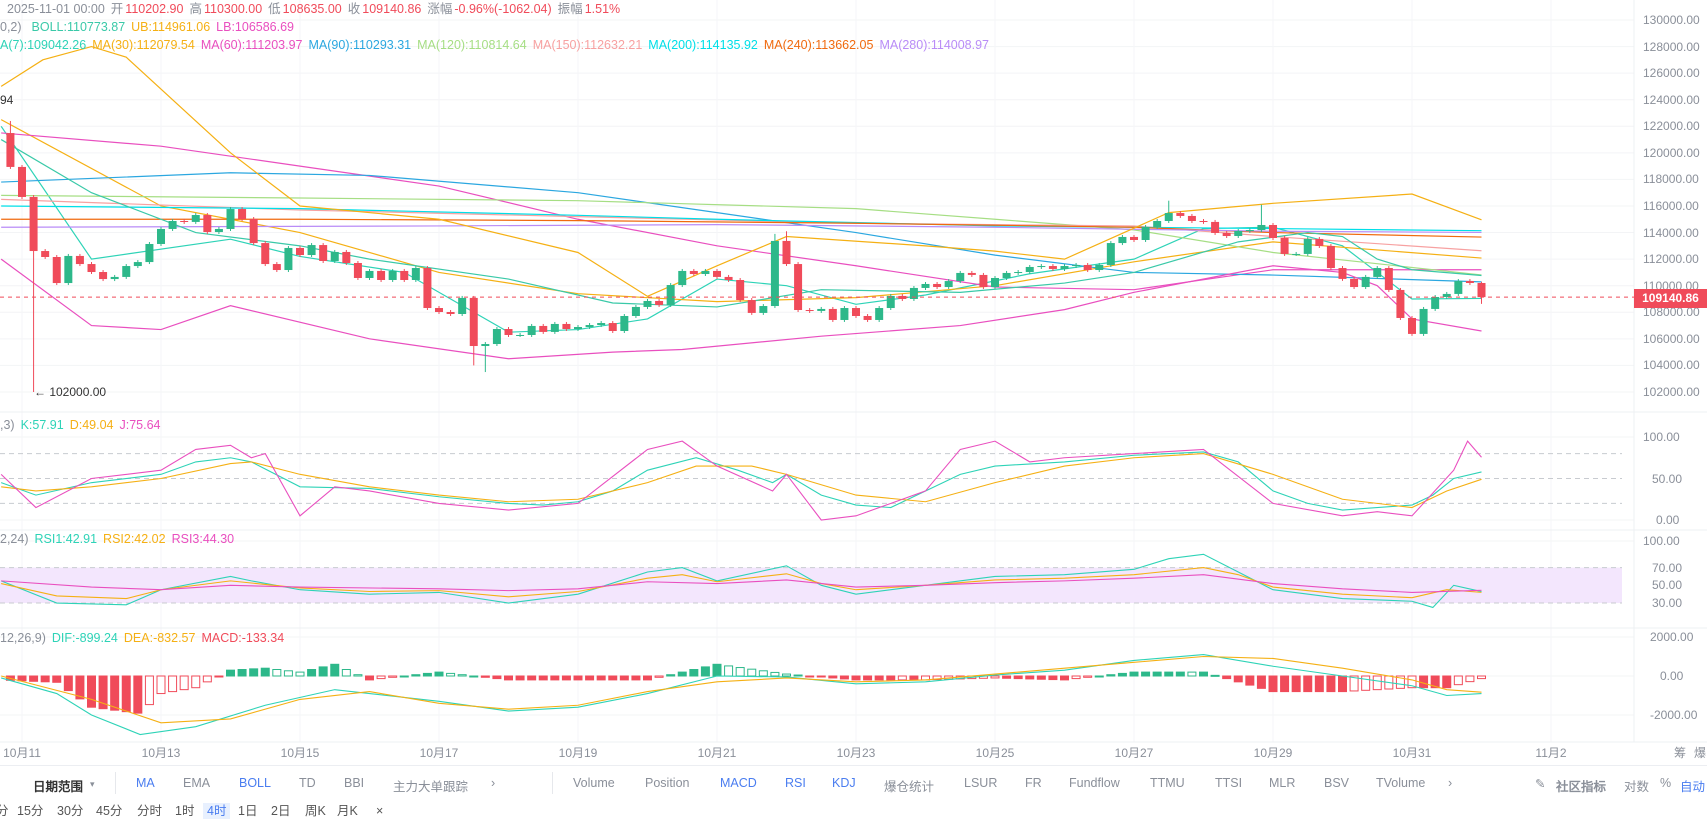 This screenshot has width=1707, height=819. What do you see at coordinates (431, 787) in the screenshot?
I see `overlay-toggle-主力大单跟踪: 主力大单跟踪` at bounding box center [431, 787].